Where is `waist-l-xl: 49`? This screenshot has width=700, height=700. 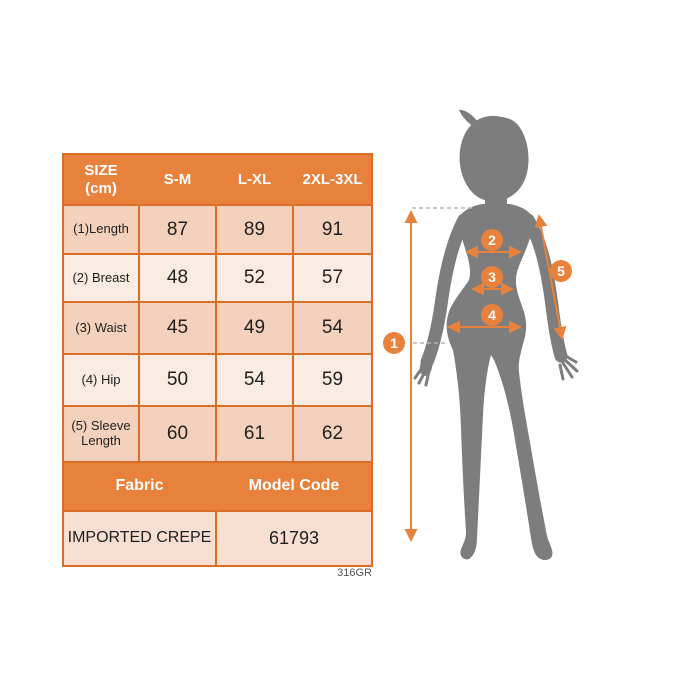
waist-l-xl: 49 is located at coordinates (255, 329).